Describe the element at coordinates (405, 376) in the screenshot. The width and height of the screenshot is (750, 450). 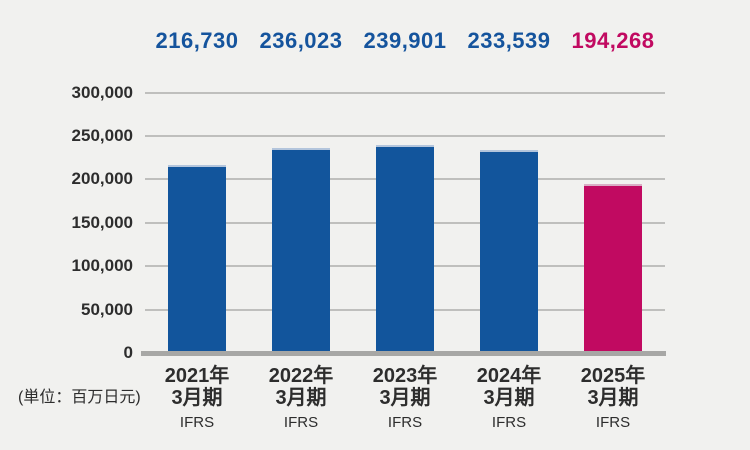
I see `x-axis-label-year: 2023年` at that location.